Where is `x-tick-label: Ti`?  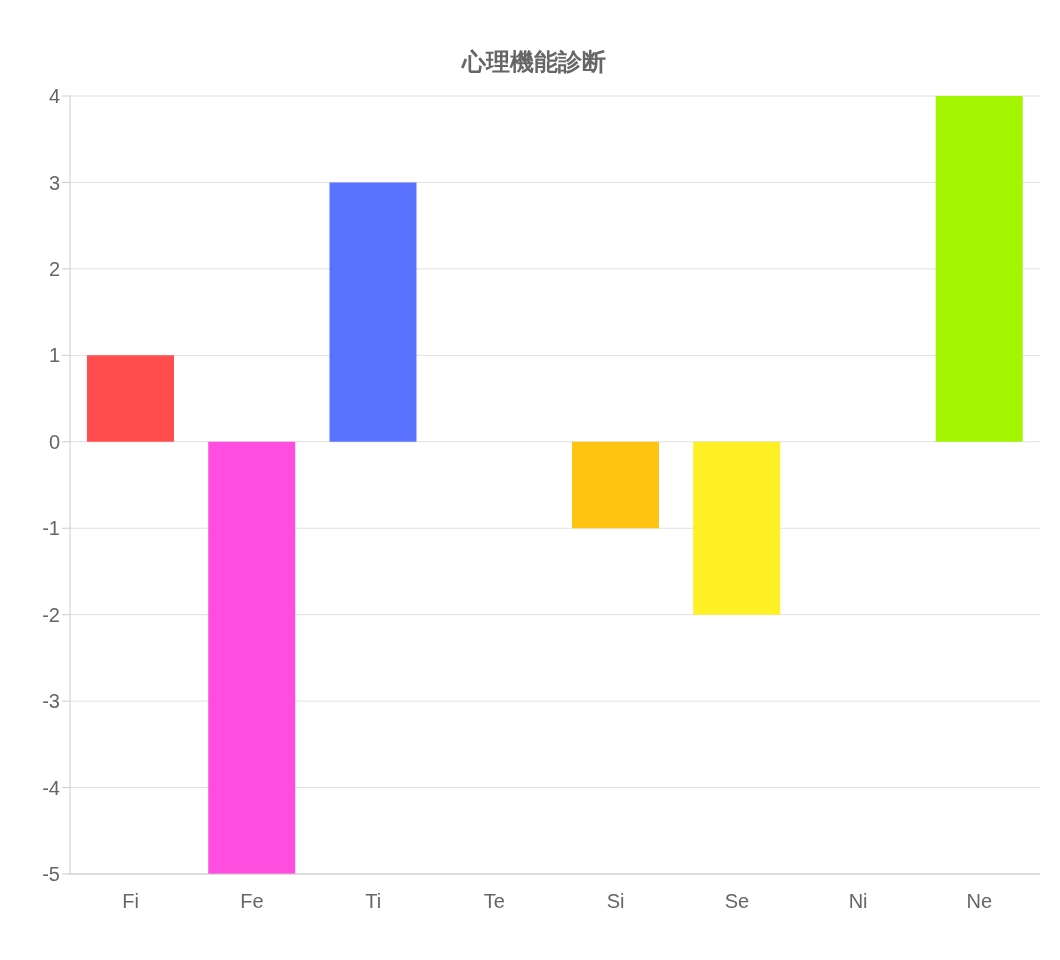 x-tick-label: Ti is located at coordinates (373, 901).